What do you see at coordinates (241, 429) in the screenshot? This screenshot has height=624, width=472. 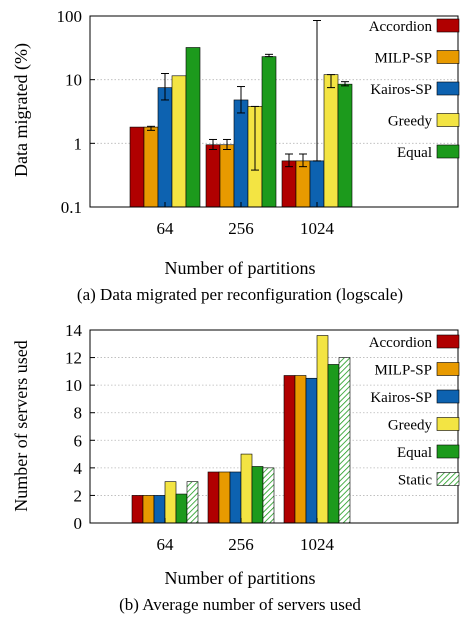 I see `chart-b-bars` at bounding box center [241, 429].